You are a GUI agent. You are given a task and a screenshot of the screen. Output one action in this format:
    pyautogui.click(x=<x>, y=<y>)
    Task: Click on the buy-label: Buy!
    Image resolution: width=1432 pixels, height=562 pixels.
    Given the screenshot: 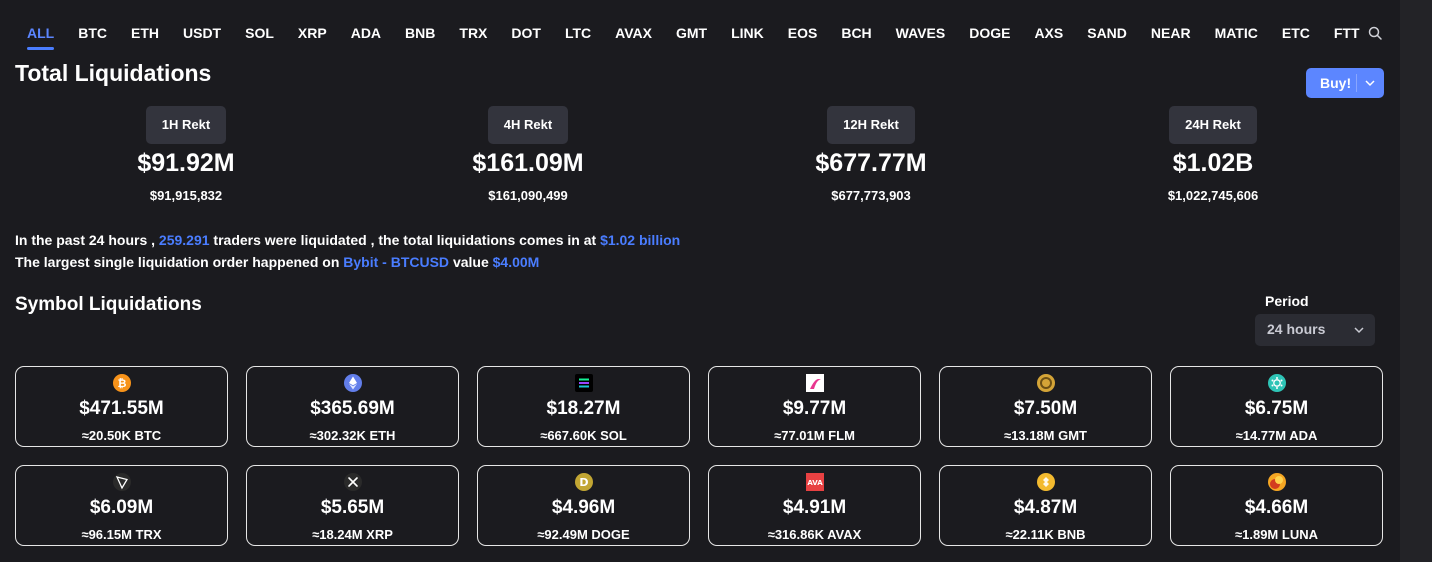 What is the action you would take?
    pyautogui.click(x=1336, y=83)
    